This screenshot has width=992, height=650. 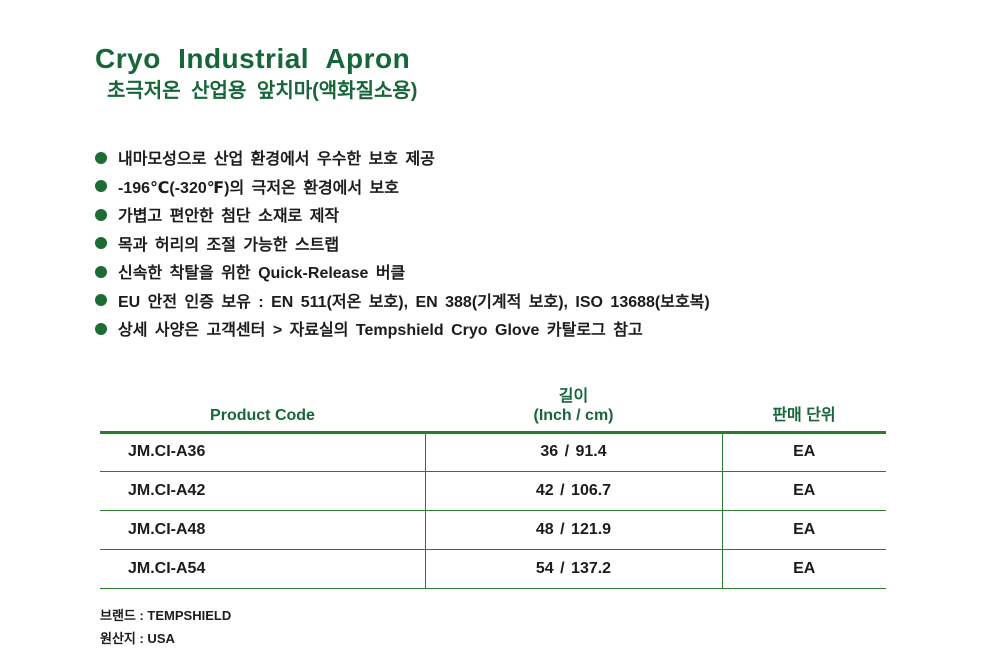 I want to click on column-header-length: 길이 (Inch / cm), so click(x=573, y=410).